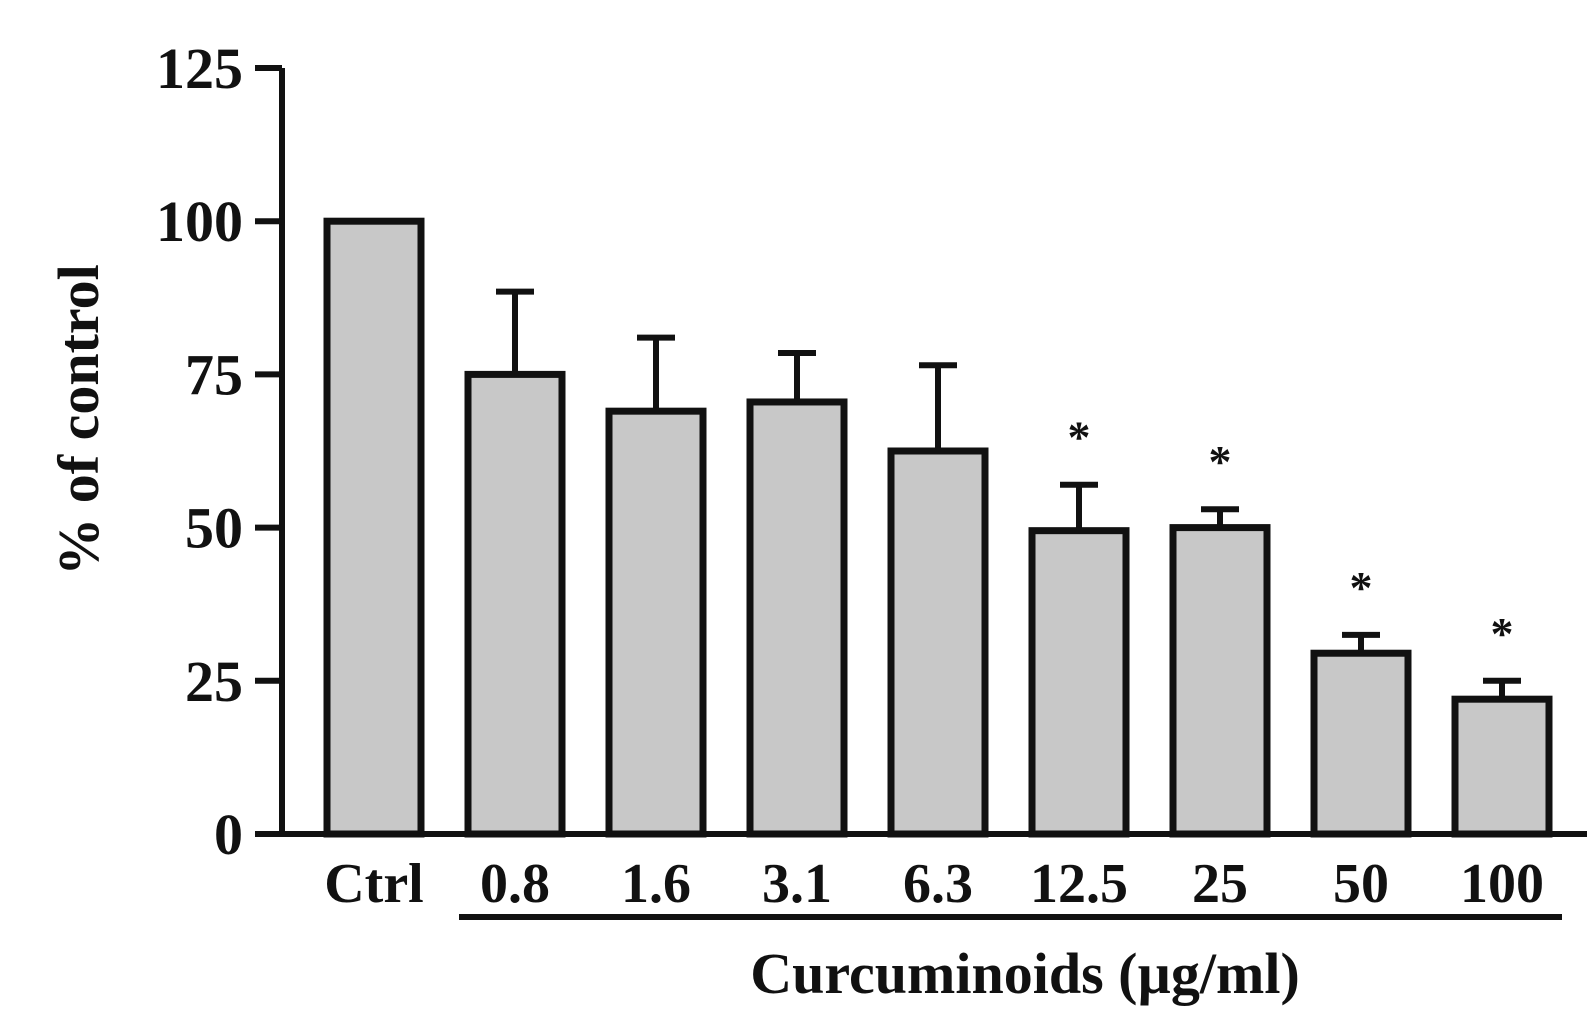 Image resolution: width=1587 pixels, height=1010 pixels. What do you see at coordinates (1079, 682) in the screenshot?
I see `bar-12.5` at bounding box center [1079, 682].